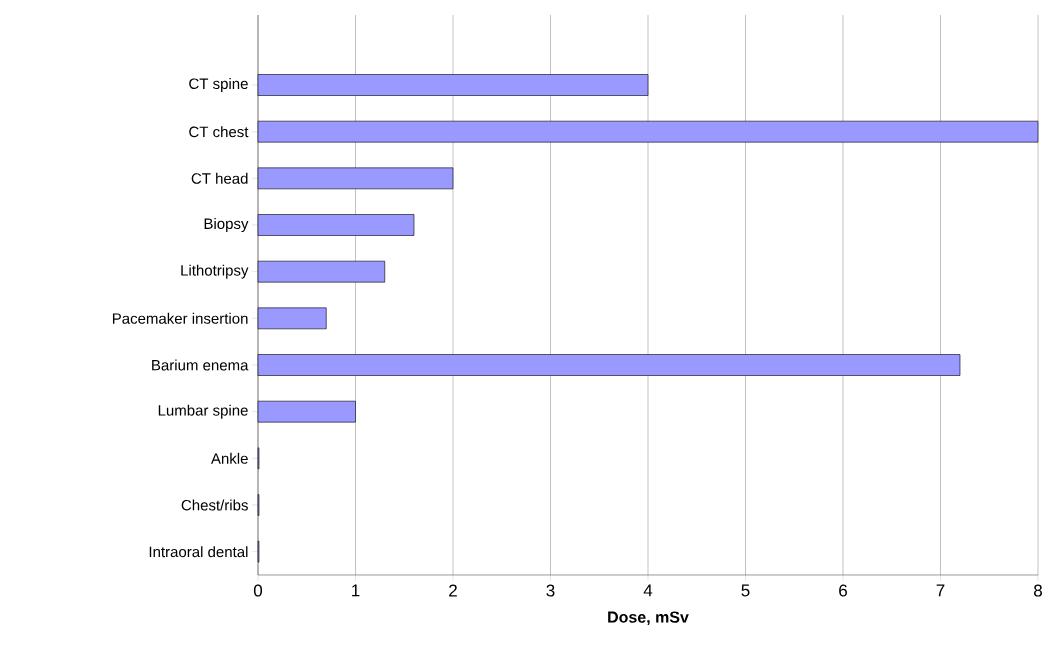 The width and height of the screenshot is (1054, 657). I want to click on y-tick-label: CT chest, so click(219, 132).